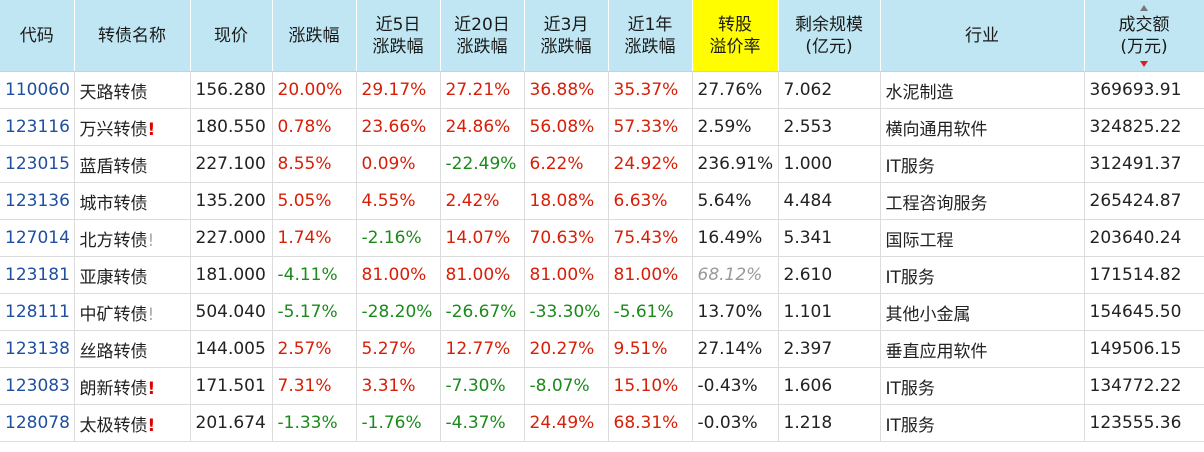  I want to click on bond-name: 天路转债, so click(113, 92).